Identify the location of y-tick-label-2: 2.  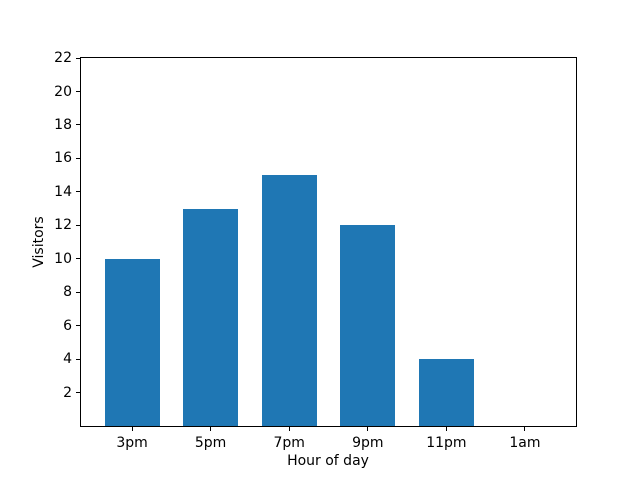
(67, 392).